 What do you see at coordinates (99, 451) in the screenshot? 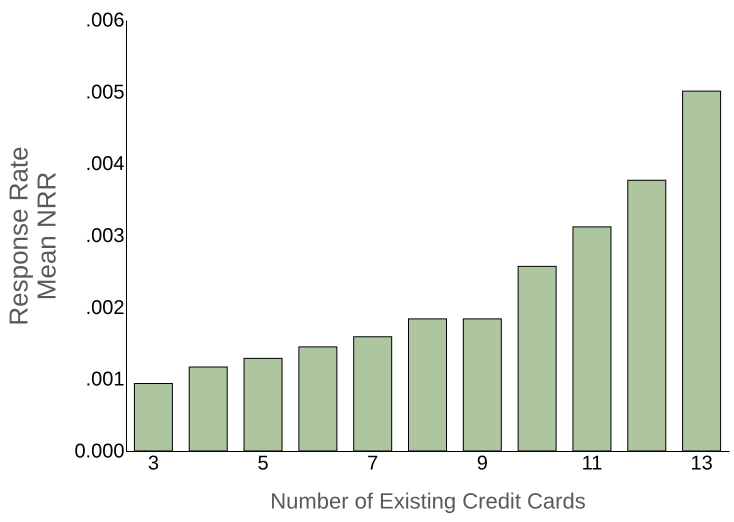
I see `y-tick-label: 0.000` at bounding box center [99, 451].